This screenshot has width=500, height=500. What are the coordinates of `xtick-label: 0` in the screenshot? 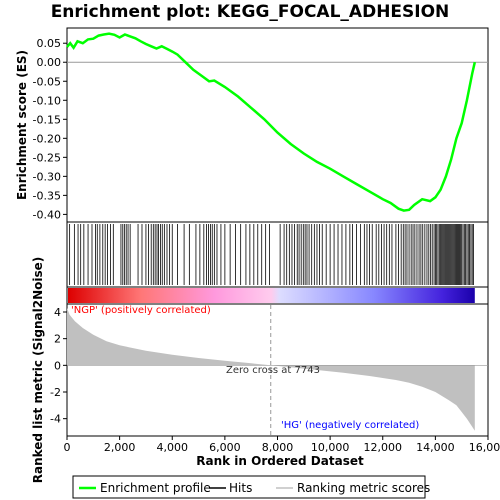 It's located at (67, 447).